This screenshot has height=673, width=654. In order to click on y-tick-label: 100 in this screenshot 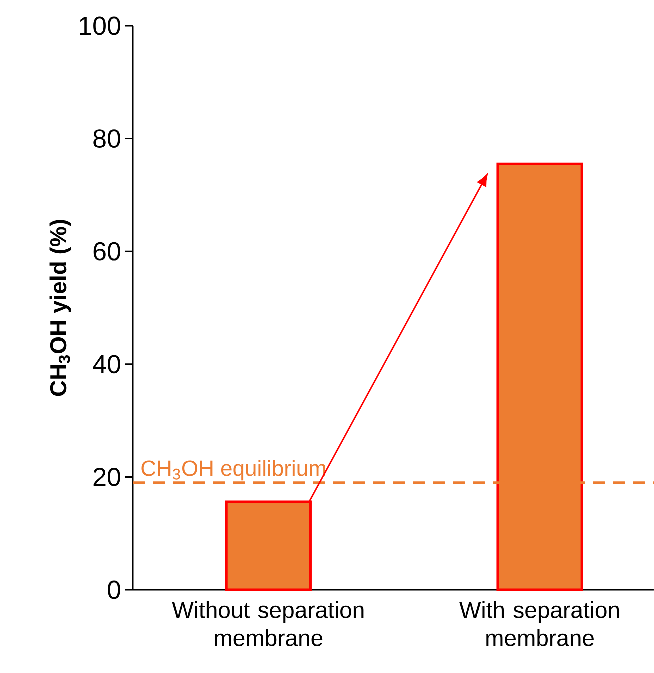, I will do `click(100, 26)`.